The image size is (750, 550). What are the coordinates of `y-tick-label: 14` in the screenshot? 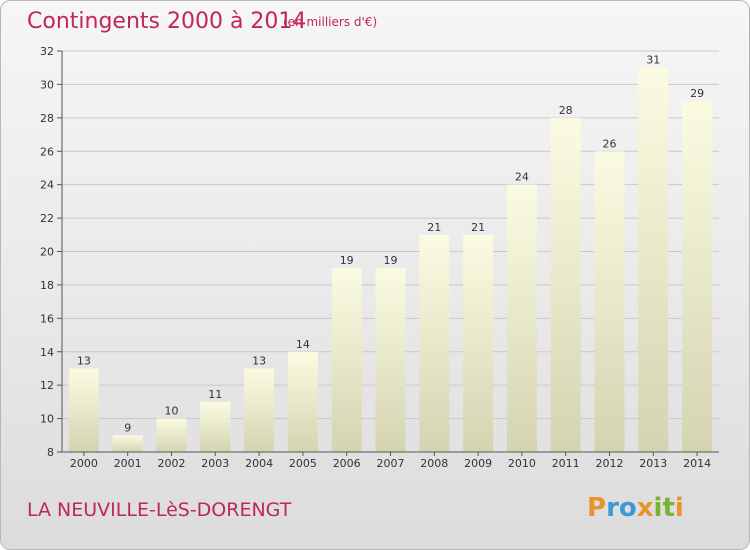 It's located at (47, 352).